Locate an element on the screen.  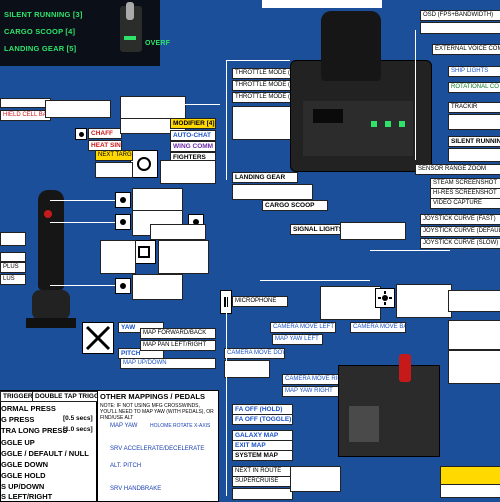
throttle-image is located at coordinates (361, 91).